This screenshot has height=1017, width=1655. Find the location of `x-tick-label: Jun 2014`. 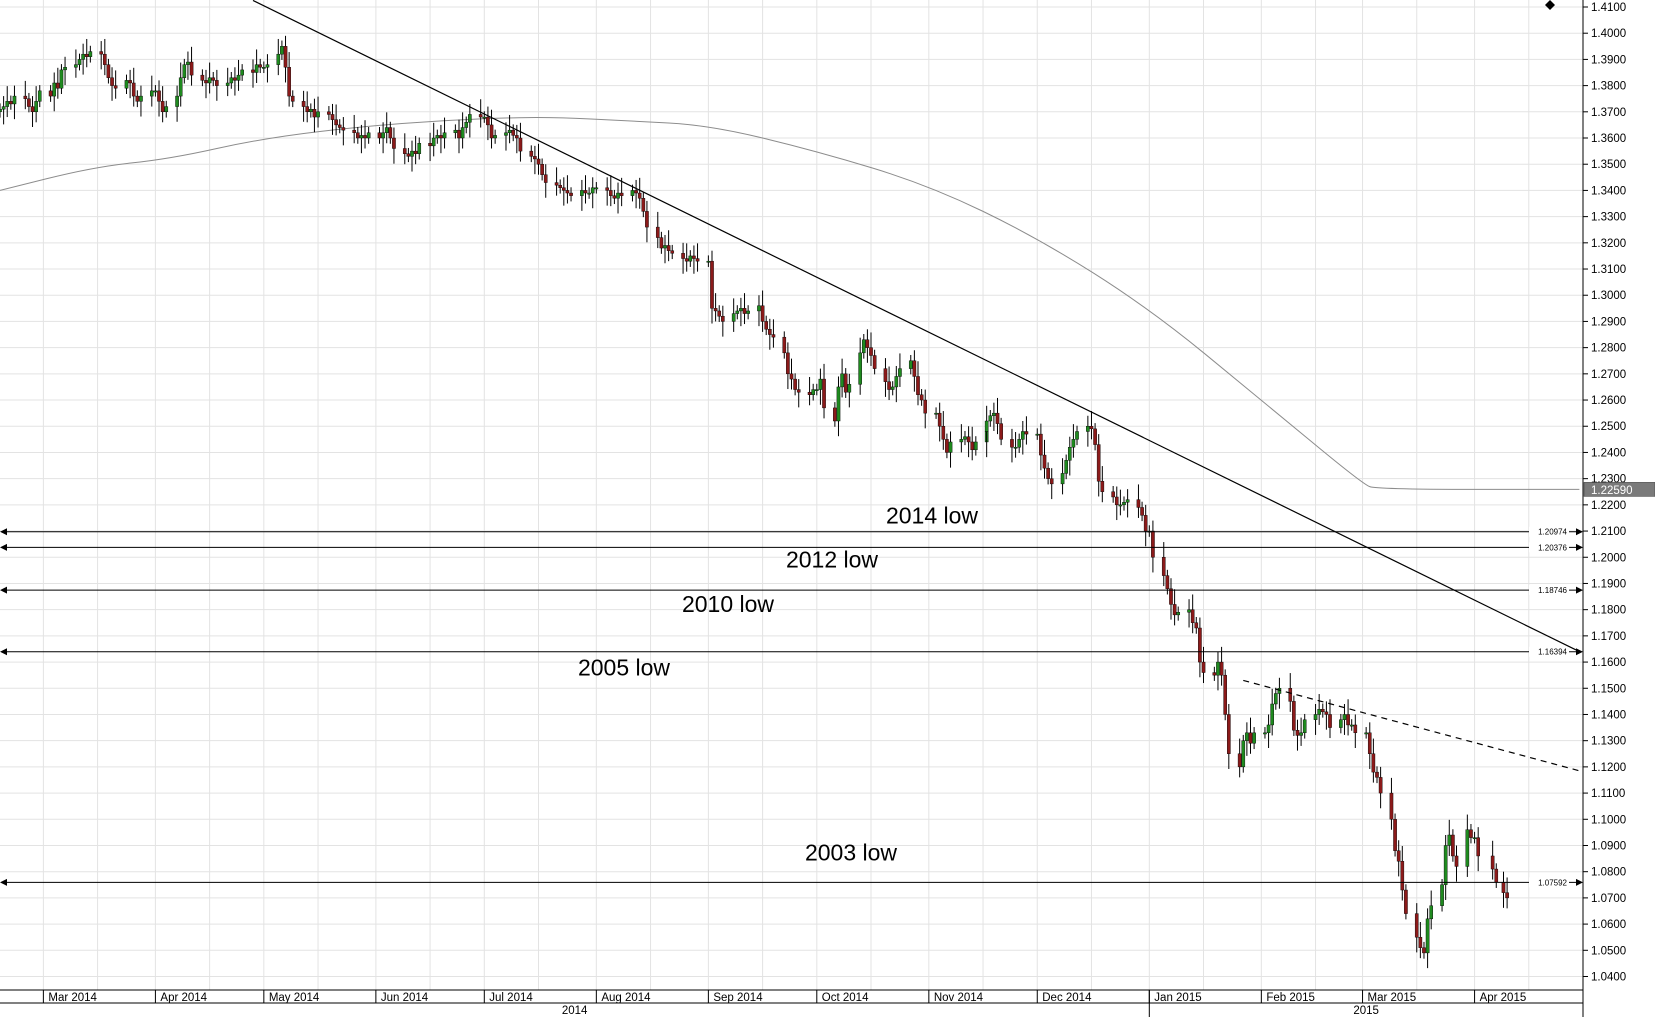

x-tick-label: Jun 2014 is located at coordinates (405, 998).